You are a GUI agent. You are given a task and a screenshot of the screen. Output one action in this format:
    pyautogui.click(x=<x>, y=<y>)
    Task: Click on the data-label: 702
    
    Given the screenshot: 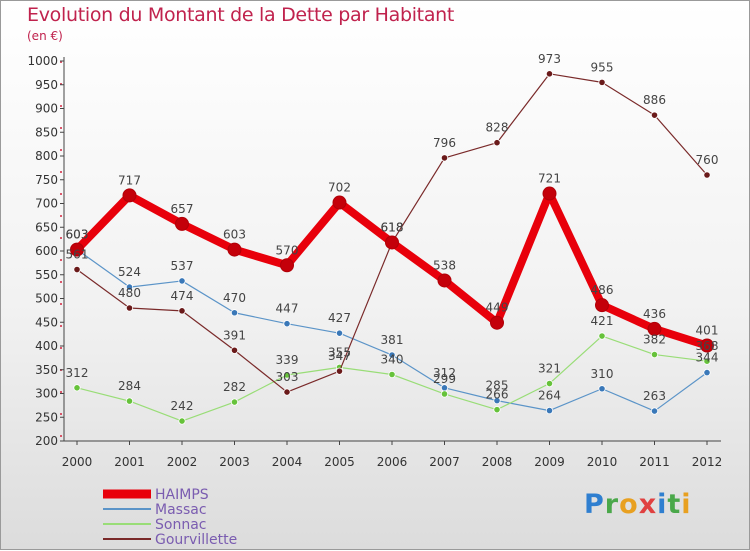 What is the action you would take?
    pyautogui.click(x=339, y=188)
    